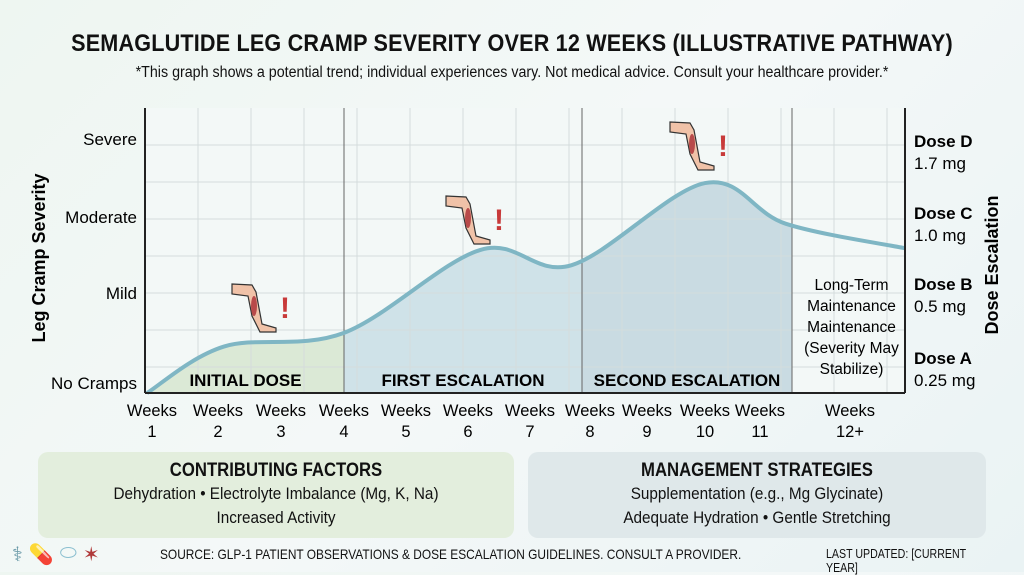 The height and width of the screenshot is (575, 1024). I want to click on x-tick-number: 7, so click(529, 432).